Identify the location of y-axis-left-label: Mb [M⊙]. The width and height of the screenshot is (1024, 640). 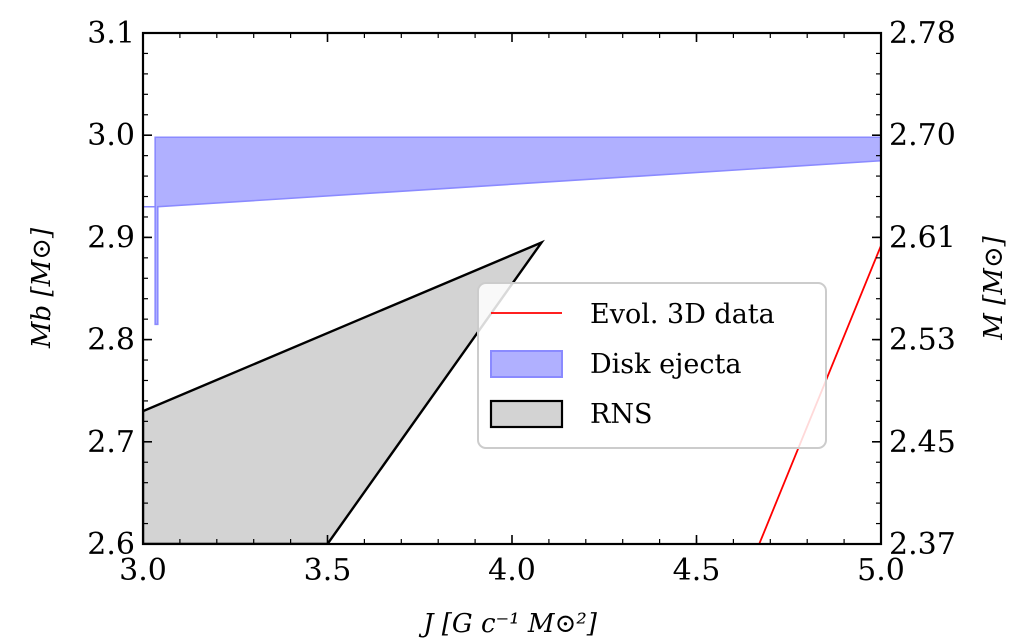
(42, 288).